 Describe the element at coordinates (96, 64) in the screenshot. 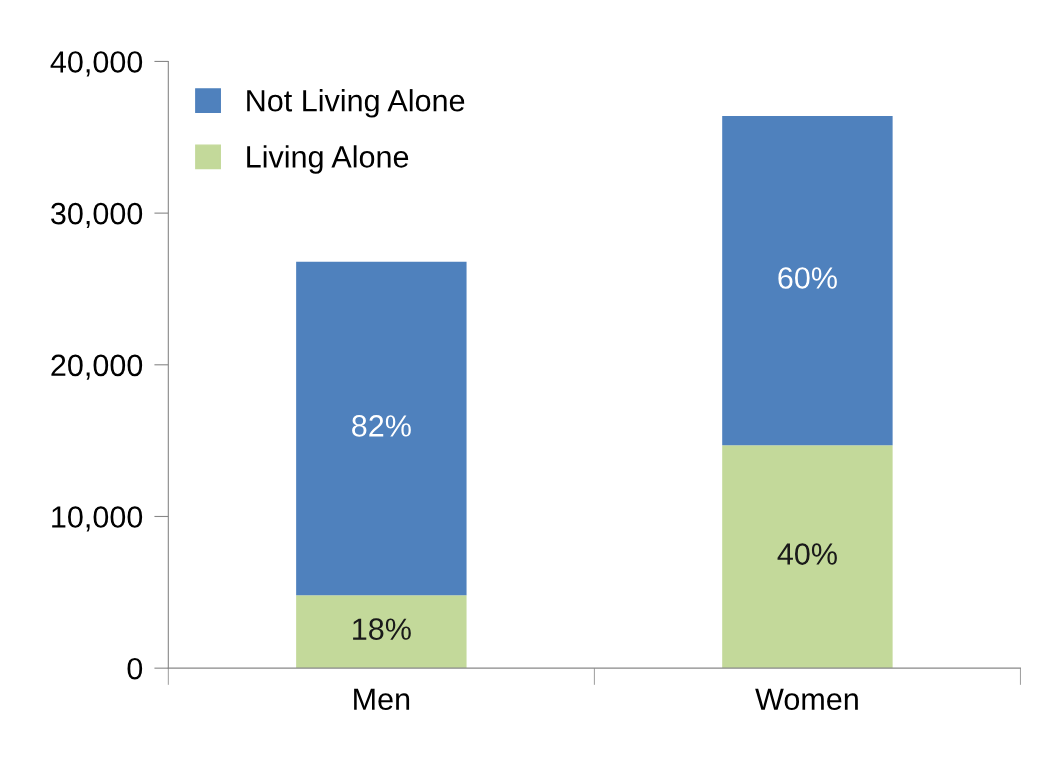

I see `y-tick-label: 40,000` at that location.